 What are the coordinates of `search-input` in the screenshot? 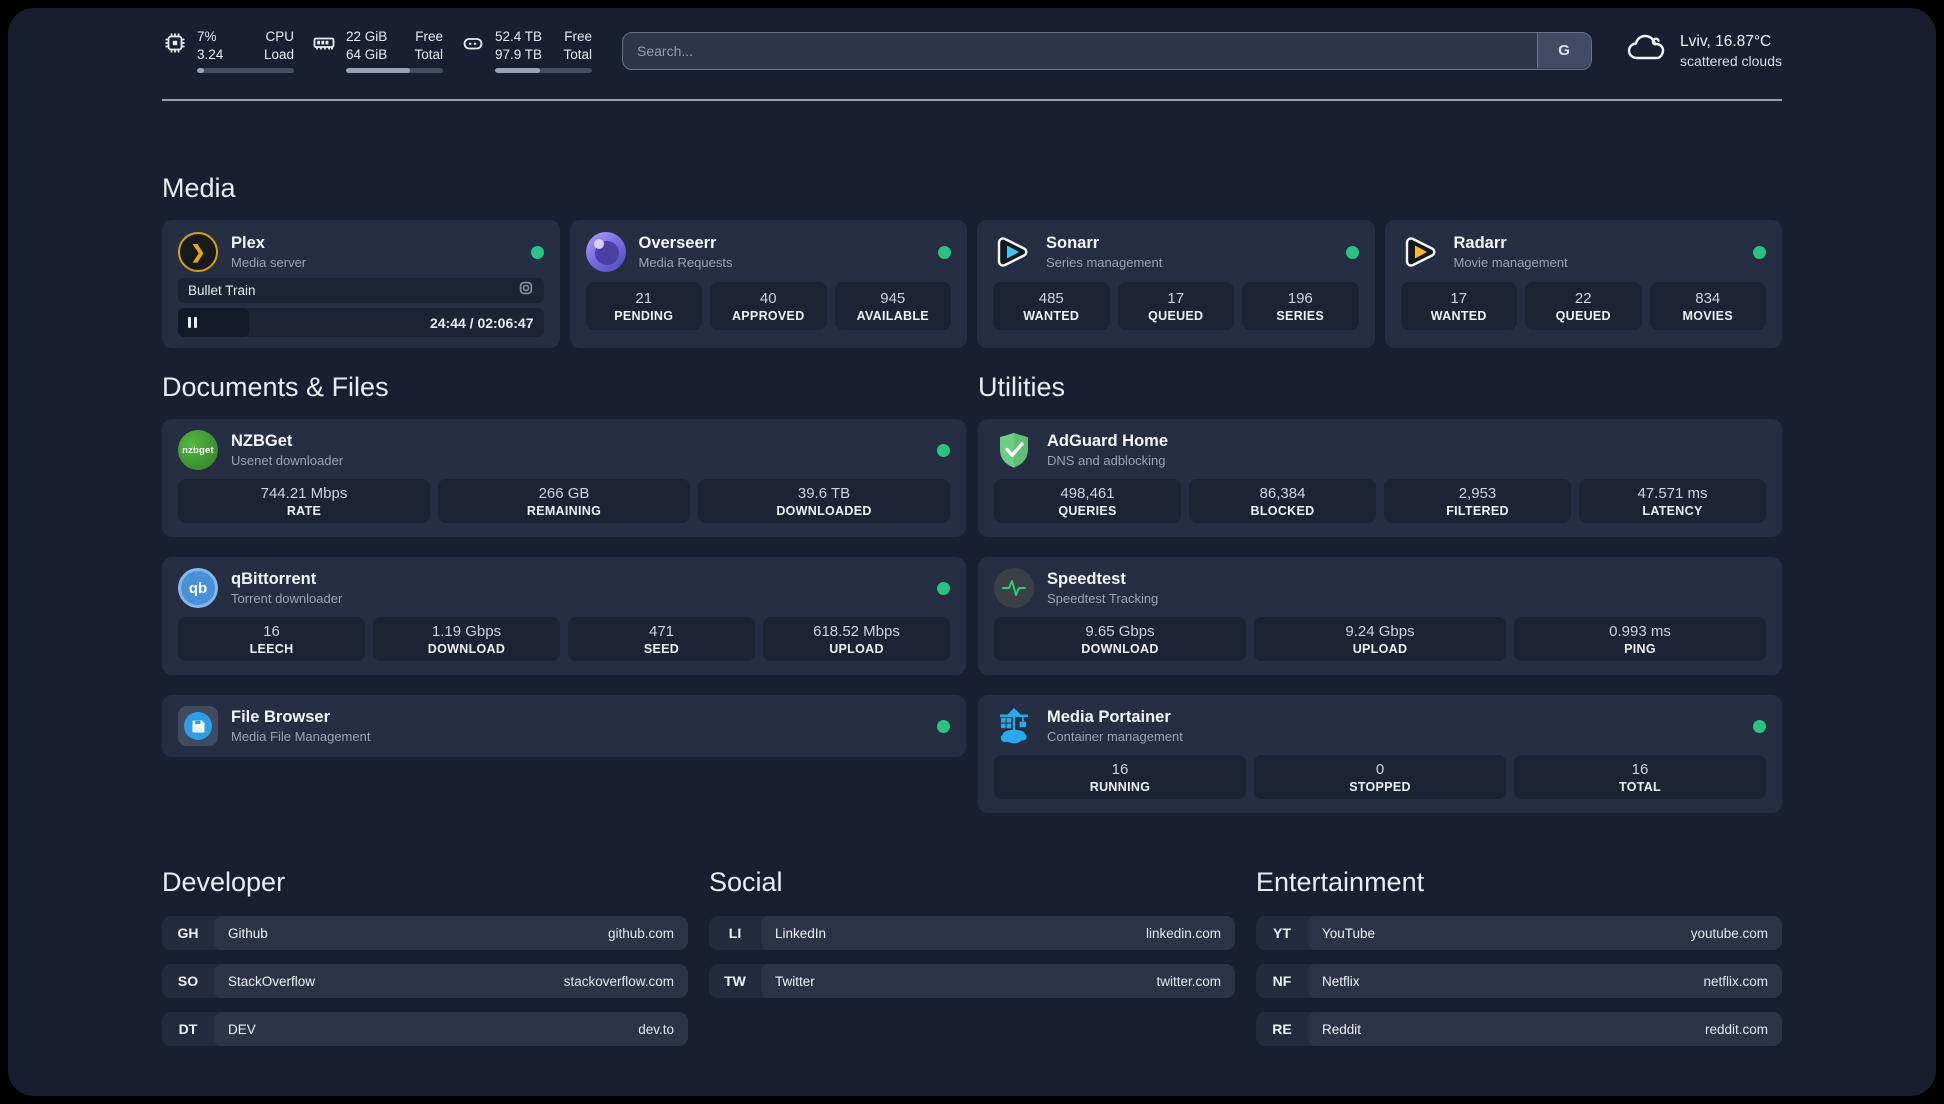 It's located at (1107, 50).